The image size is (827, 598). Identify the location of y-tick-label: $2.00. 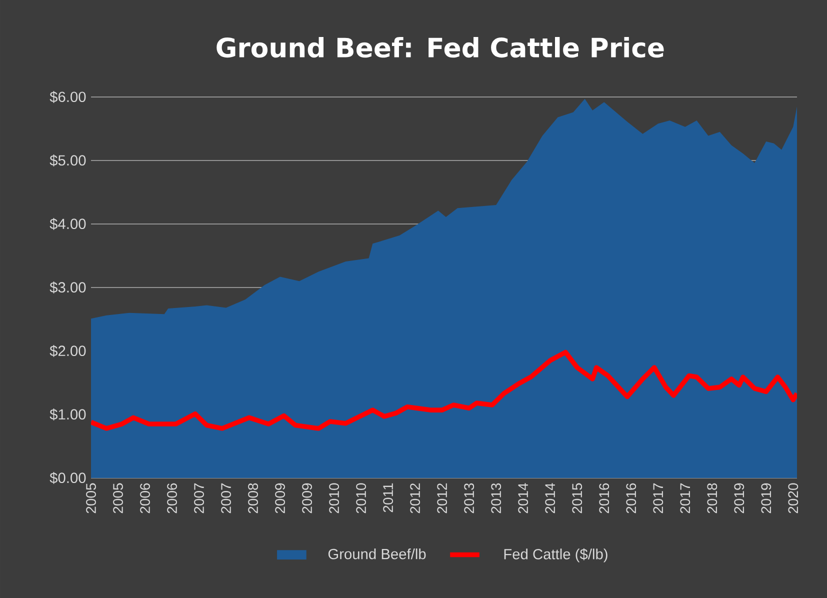
(68, 351).